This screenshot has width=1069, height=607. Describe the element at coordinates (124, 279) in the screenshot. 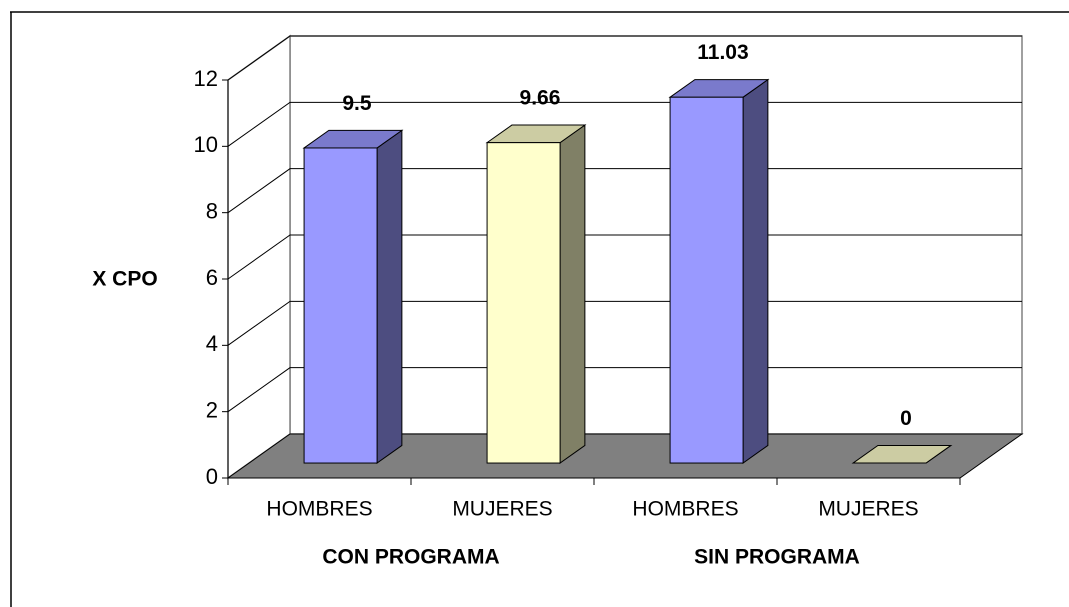

I see `y-axis-title: X CPO` at that location.